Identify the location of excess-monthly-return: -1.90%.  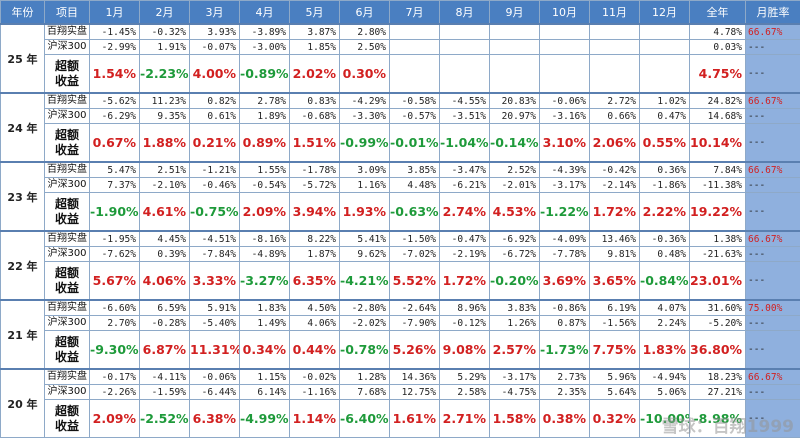
(114, 212).